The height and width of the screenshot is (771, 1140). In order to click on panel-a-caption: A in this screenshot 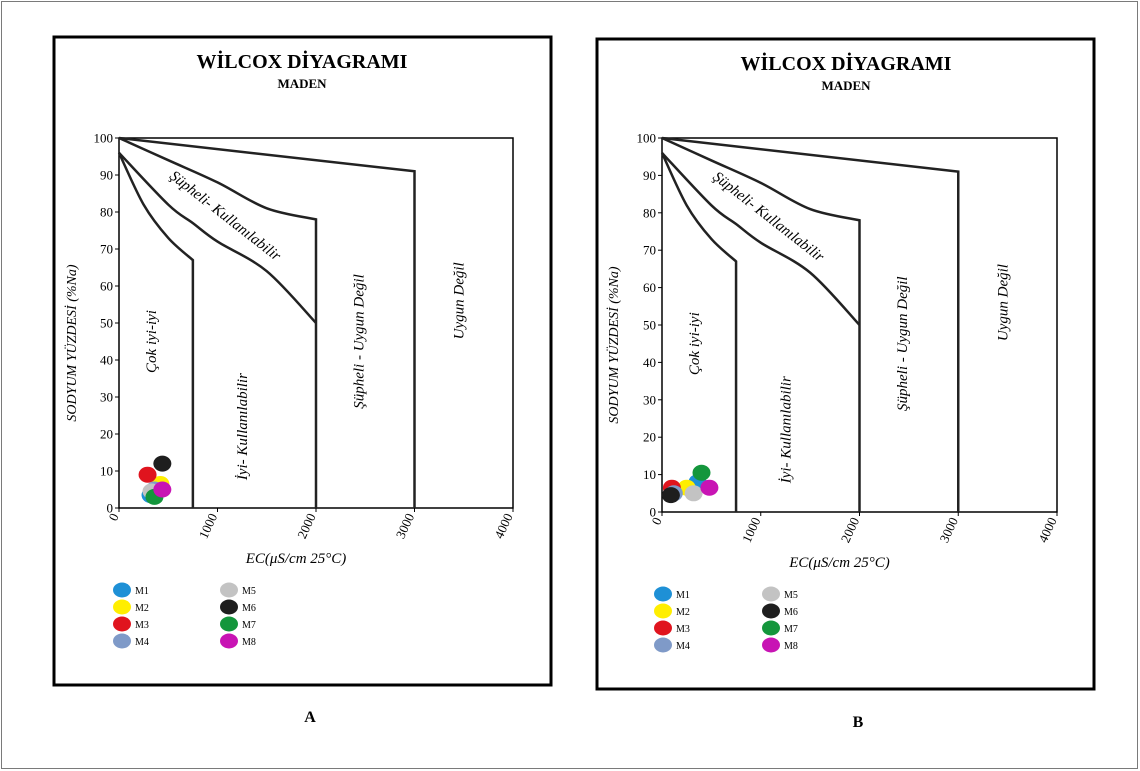, I will do `click(310, 717)`.